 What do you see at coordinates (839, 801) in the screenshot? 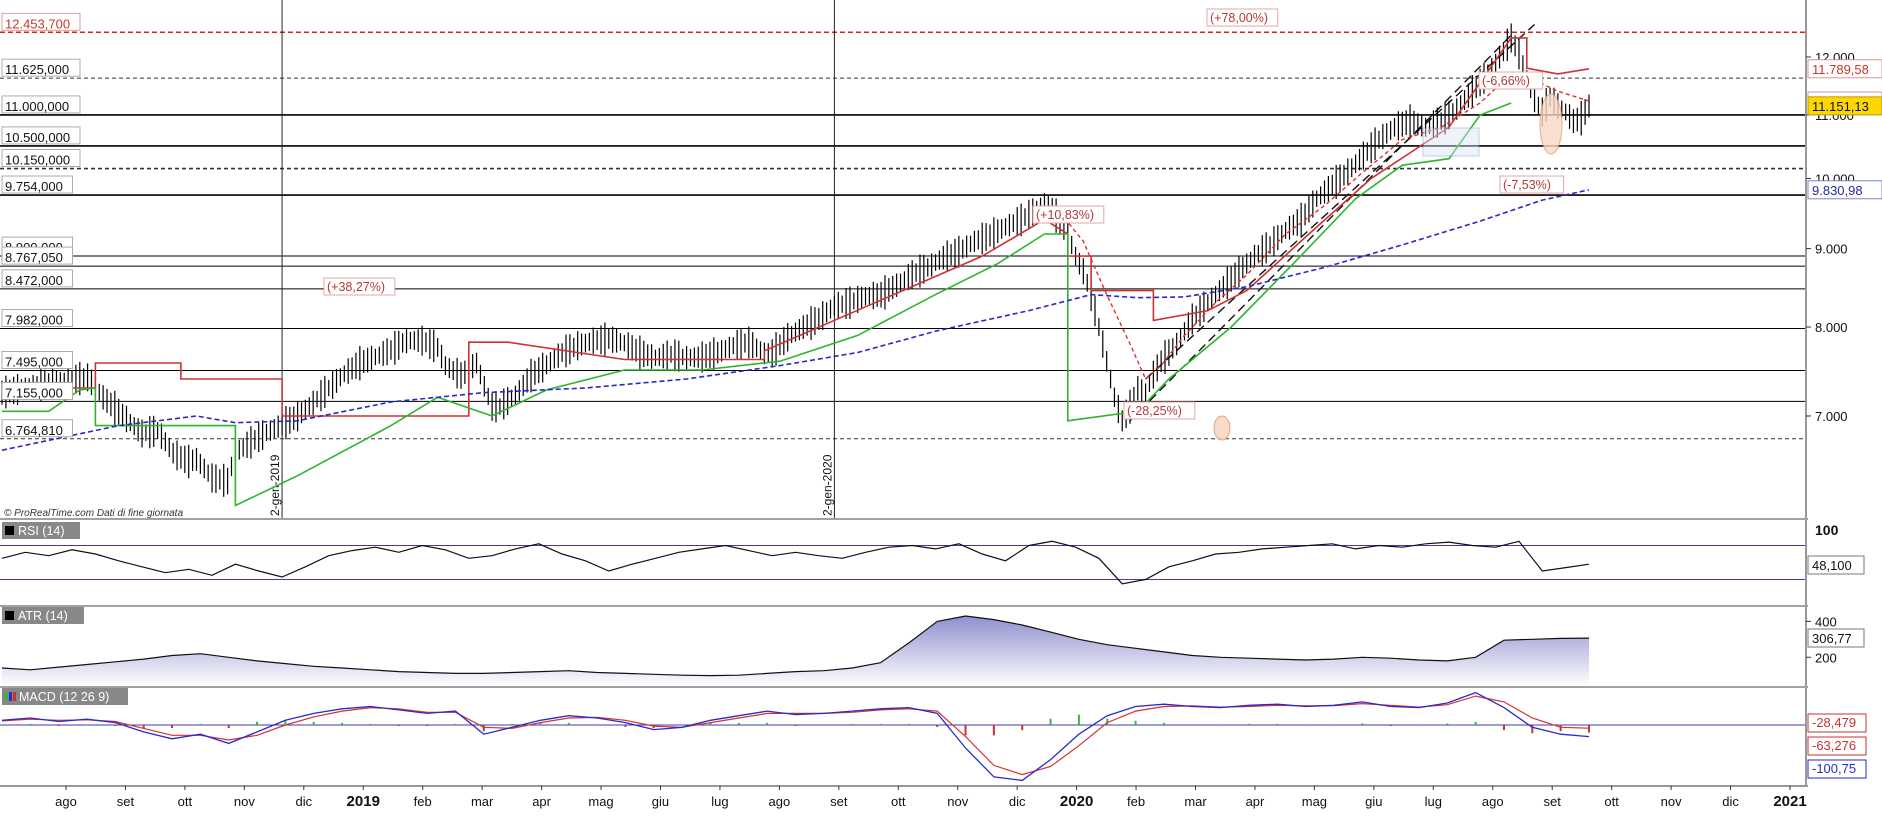
I see `time-axis-label: set` at bounding box center [839, 801].